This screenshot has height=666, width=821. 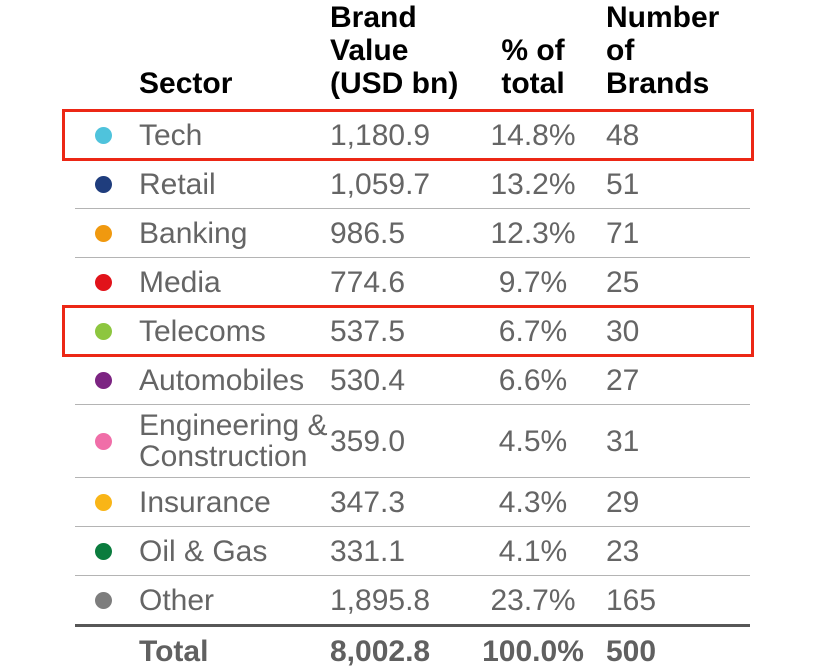 I want to click on table-row: Retail 1,059.7 13.2% 51, so click(x=412, y=183).